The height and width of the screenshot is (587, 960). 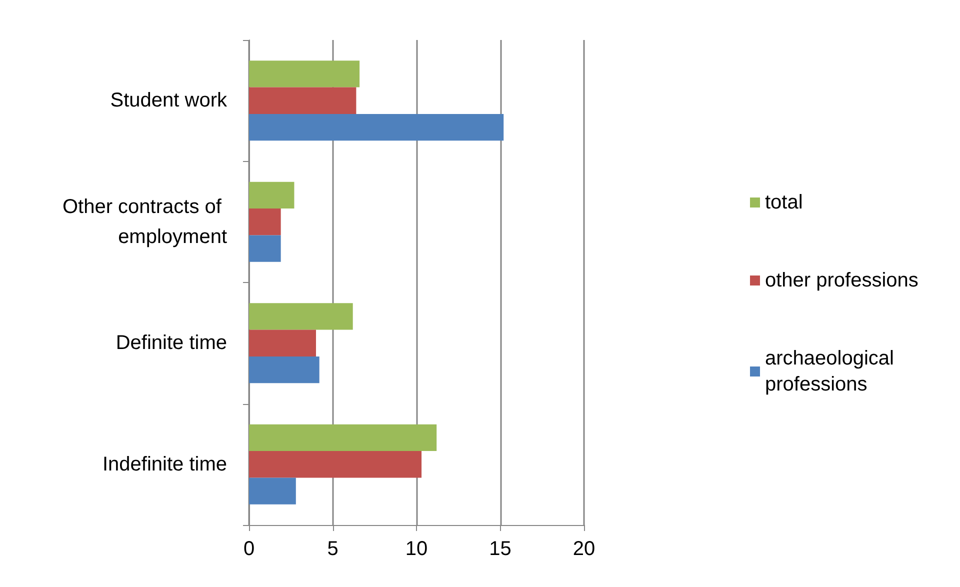 I want to click on y-tick-label: Student work, so click(x=169, y=101).